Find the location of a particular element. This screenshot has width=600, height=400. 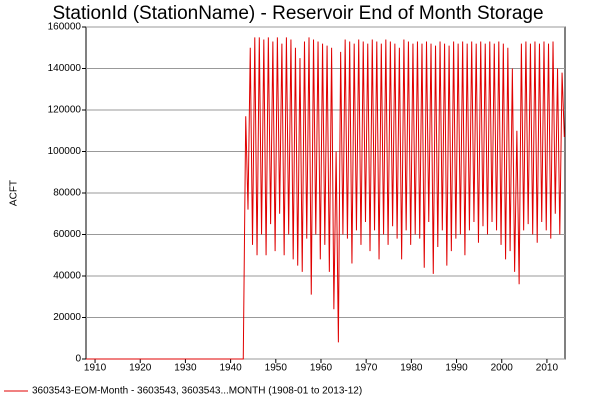

y-tick-label: 140000 is located at coordinates (65, 68).